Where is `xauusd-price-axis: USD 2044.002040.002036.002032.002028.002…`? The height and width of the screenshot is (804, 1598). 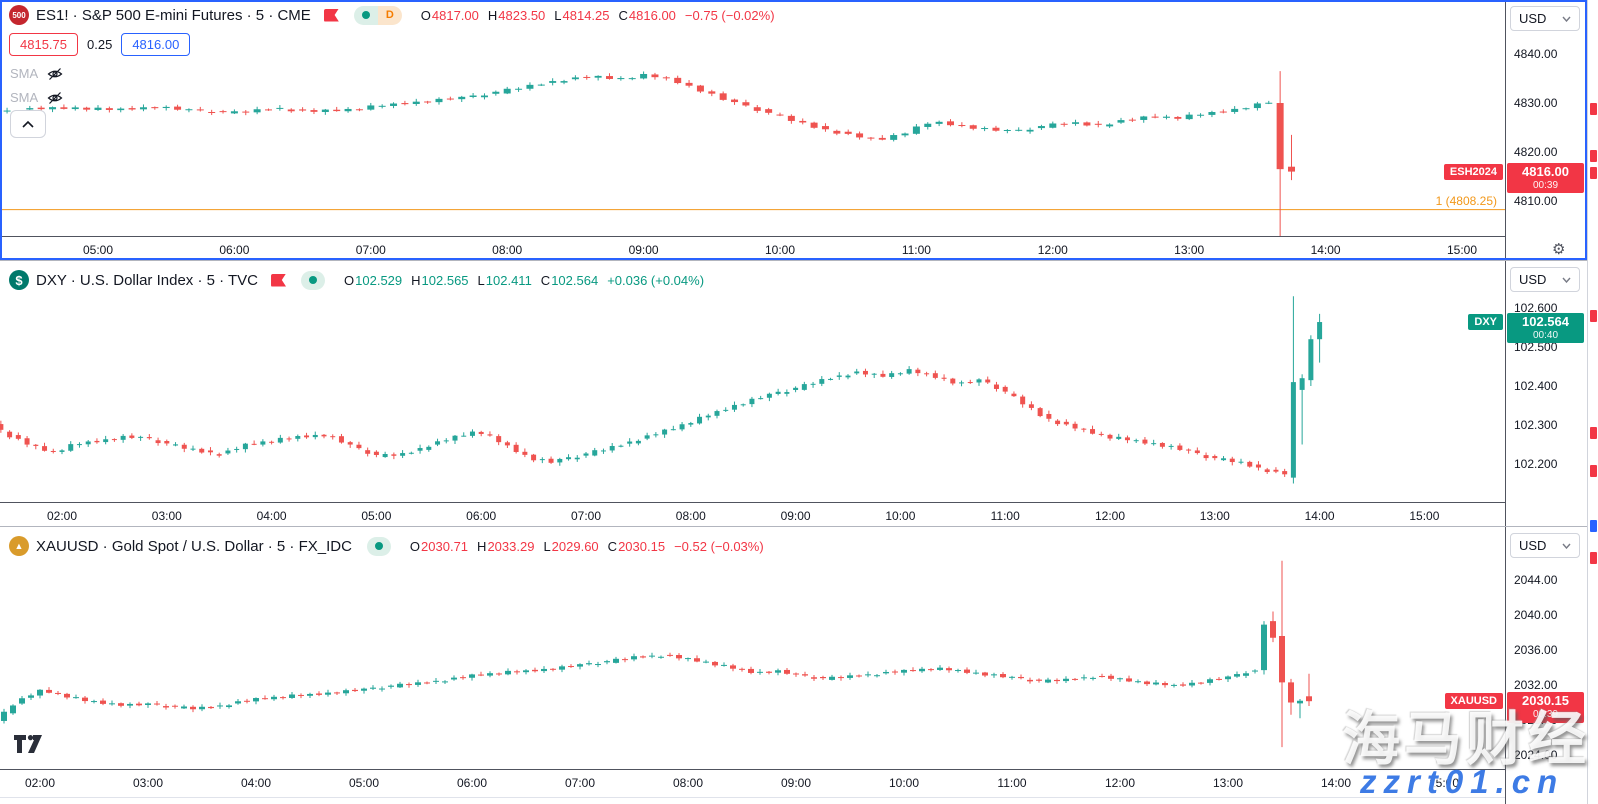
xauusd-price-axis: USD 2044.002040.002036.002032.002028.002… is located at coordinates (1546, 665).